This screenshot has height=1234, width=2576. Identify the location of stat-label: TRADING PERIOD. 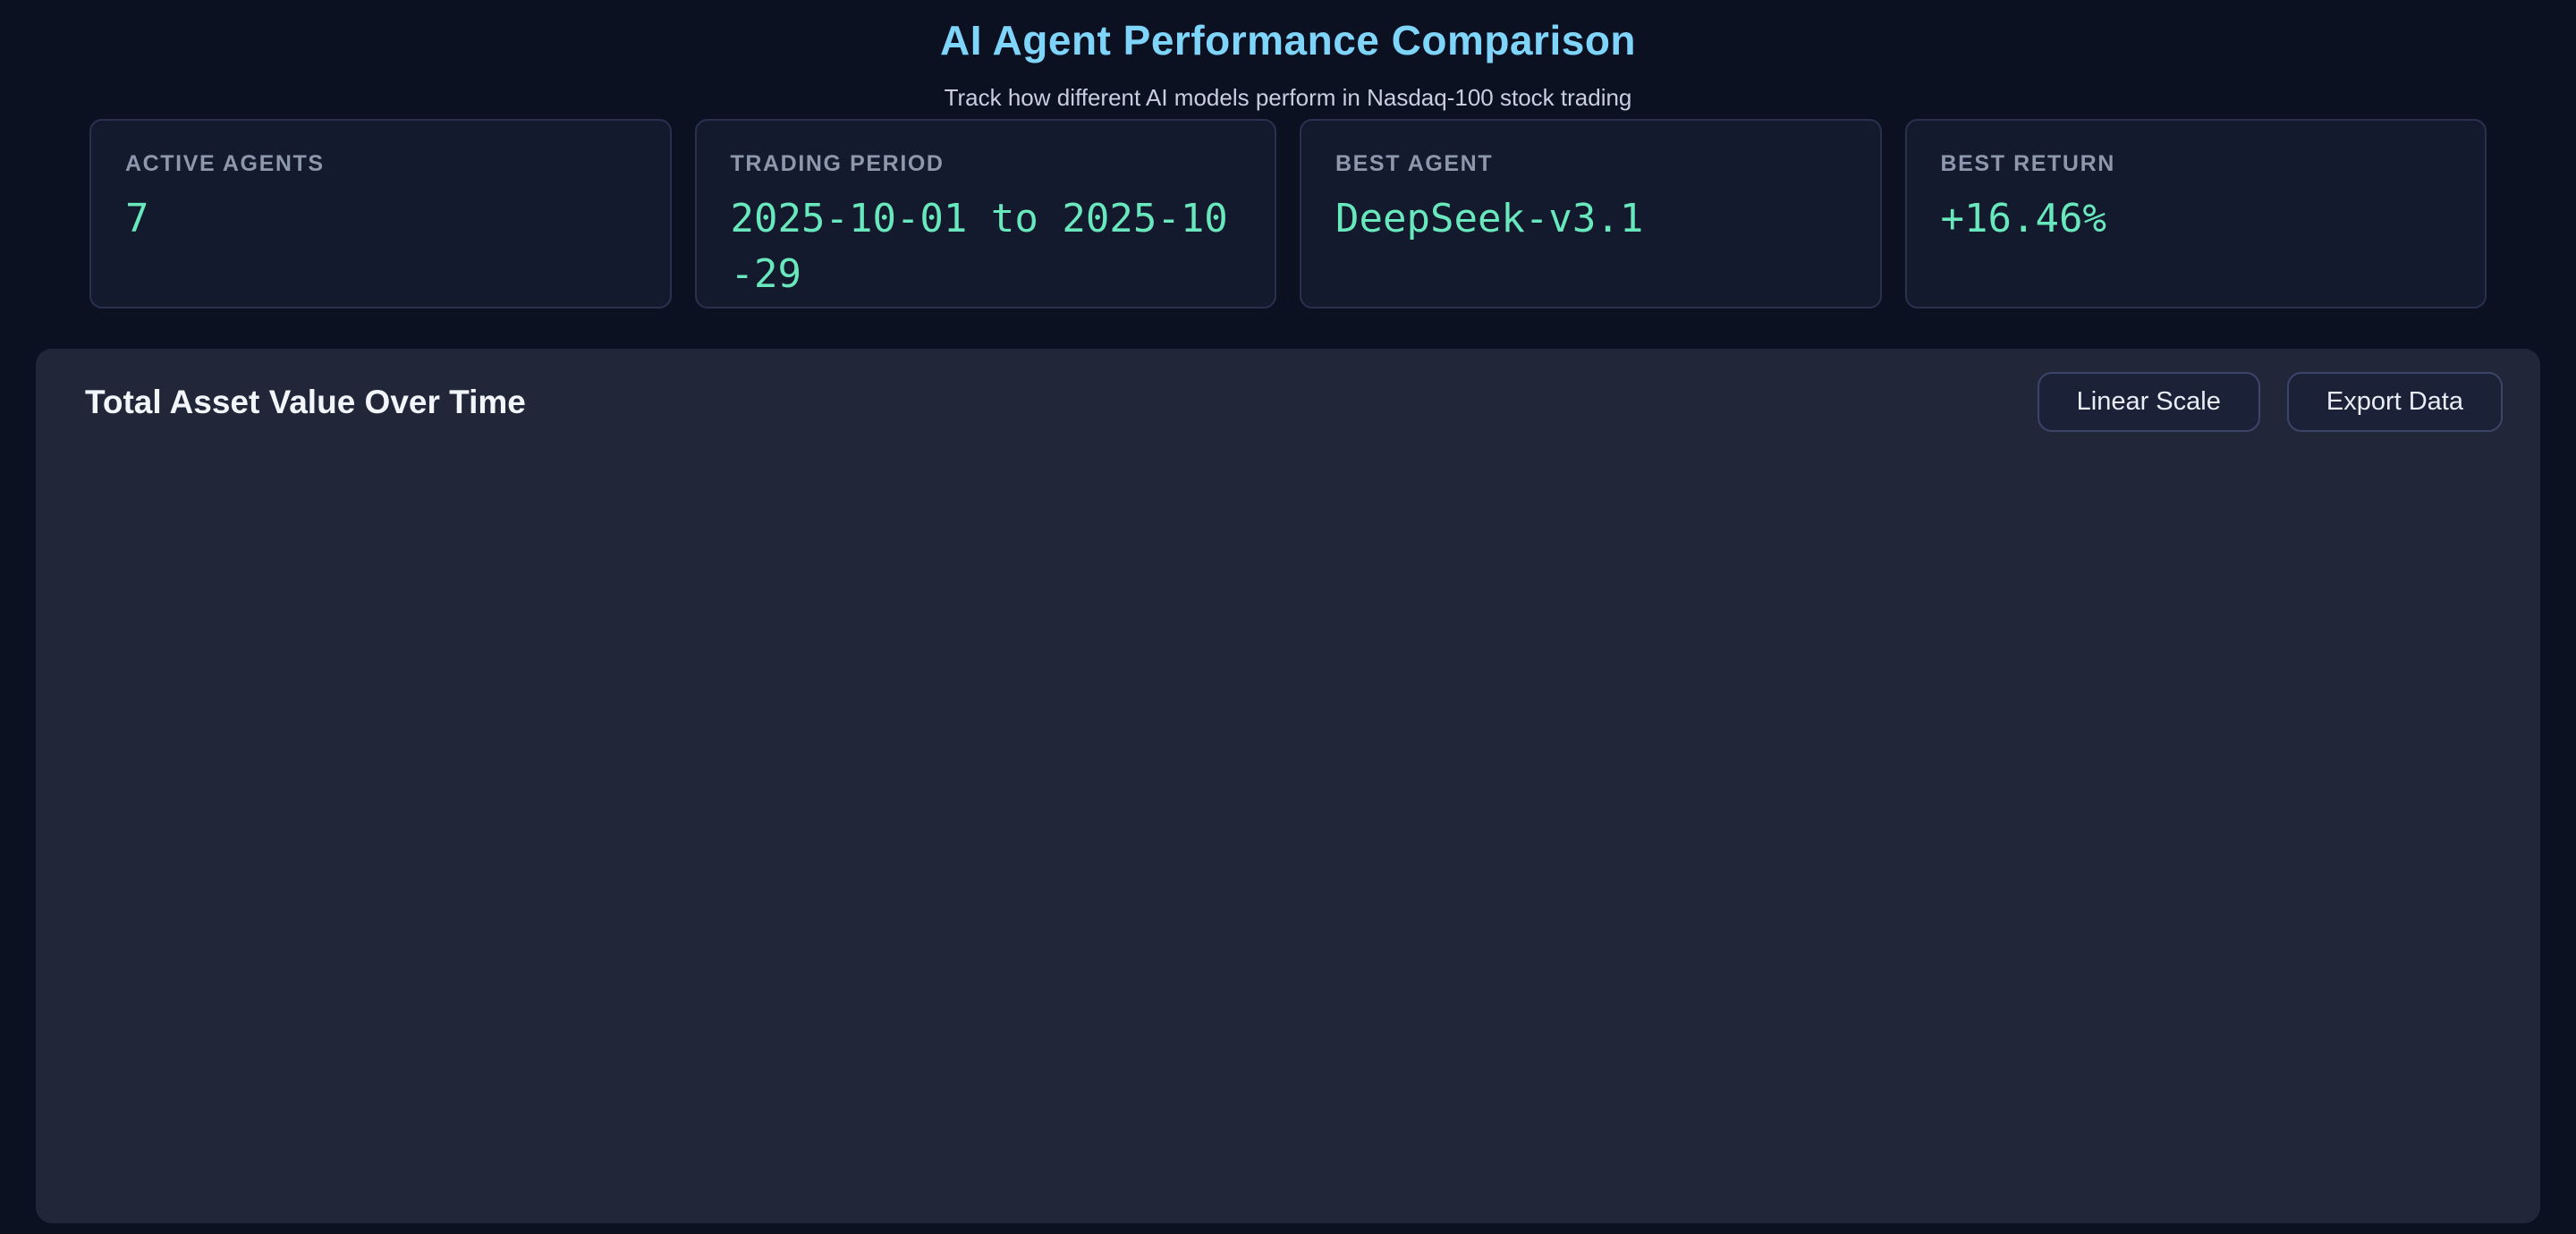
(837, 163).